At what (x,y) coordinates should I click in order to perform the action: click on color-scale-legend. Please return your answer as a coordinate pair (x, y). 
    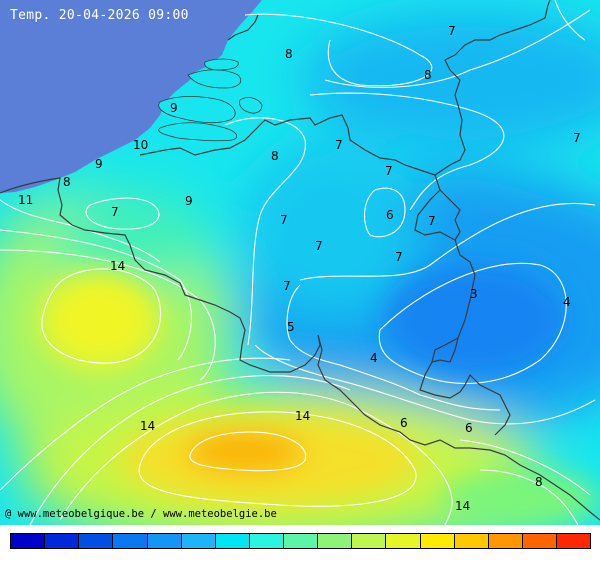
    Looking at the image, I should click on (300, 541).